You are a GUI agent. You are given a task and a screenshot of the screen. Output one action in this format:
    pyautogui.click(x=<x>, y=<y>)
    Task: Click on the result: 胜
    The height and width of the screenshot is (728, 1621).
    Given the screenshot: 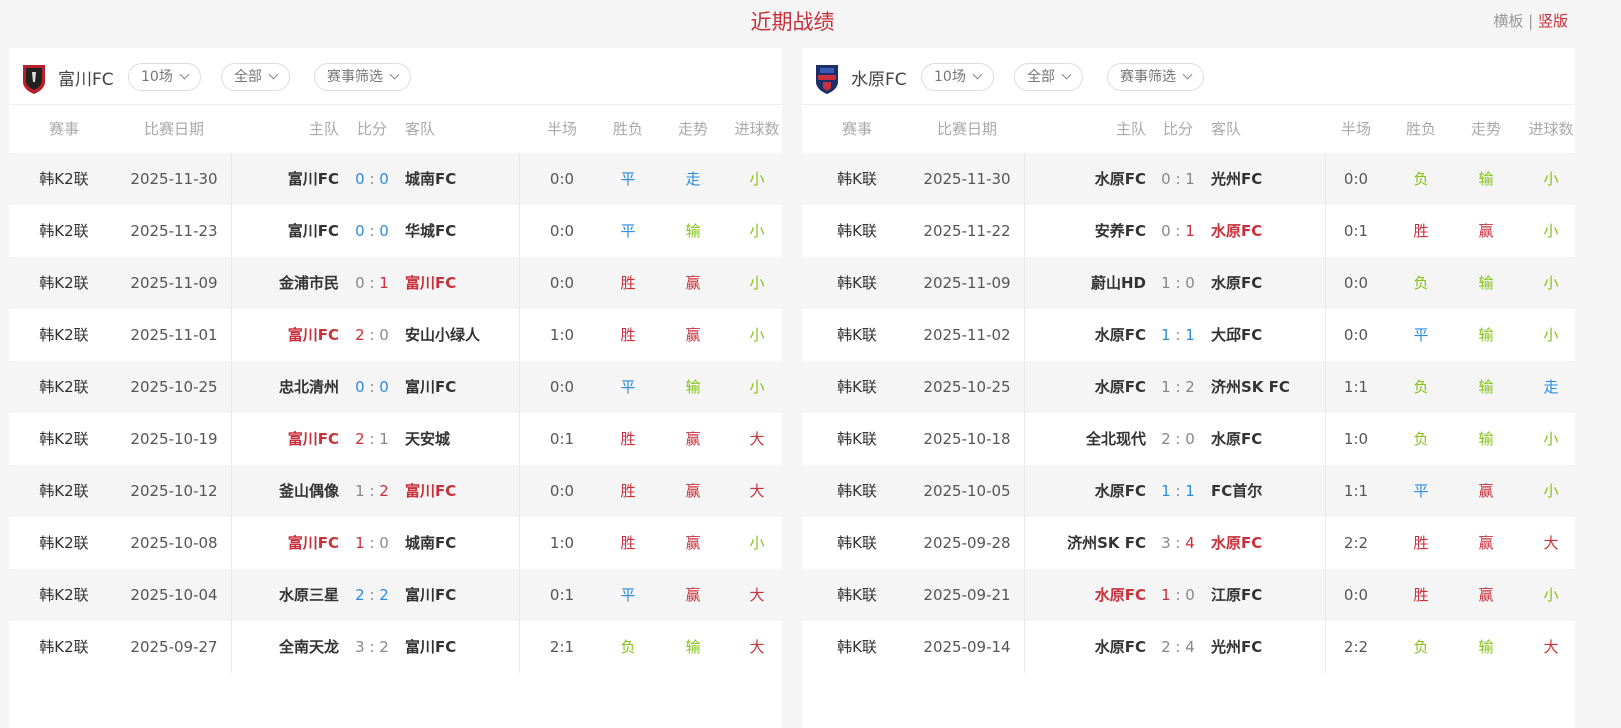 What is the action you would take?
    pyautogui.click(x=1421, y=595)
    